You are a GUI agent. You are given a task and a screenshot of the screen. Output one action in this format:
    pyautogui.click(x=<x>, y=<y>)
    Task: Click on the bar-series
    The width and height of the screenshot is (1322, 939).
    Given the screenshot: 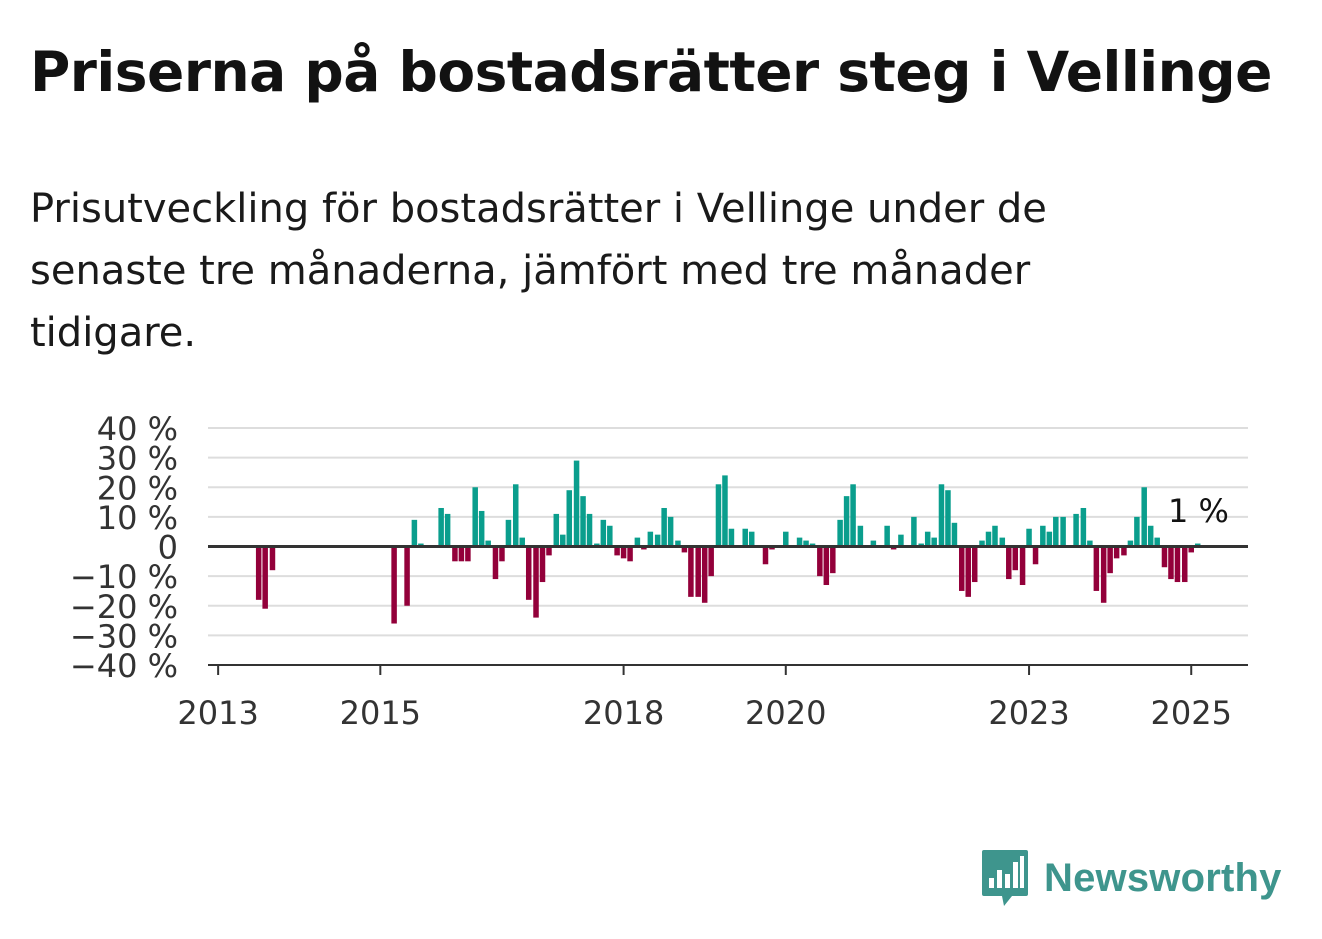 What is the action you would take?
    pyautogui.click(x=728, y=542)
    